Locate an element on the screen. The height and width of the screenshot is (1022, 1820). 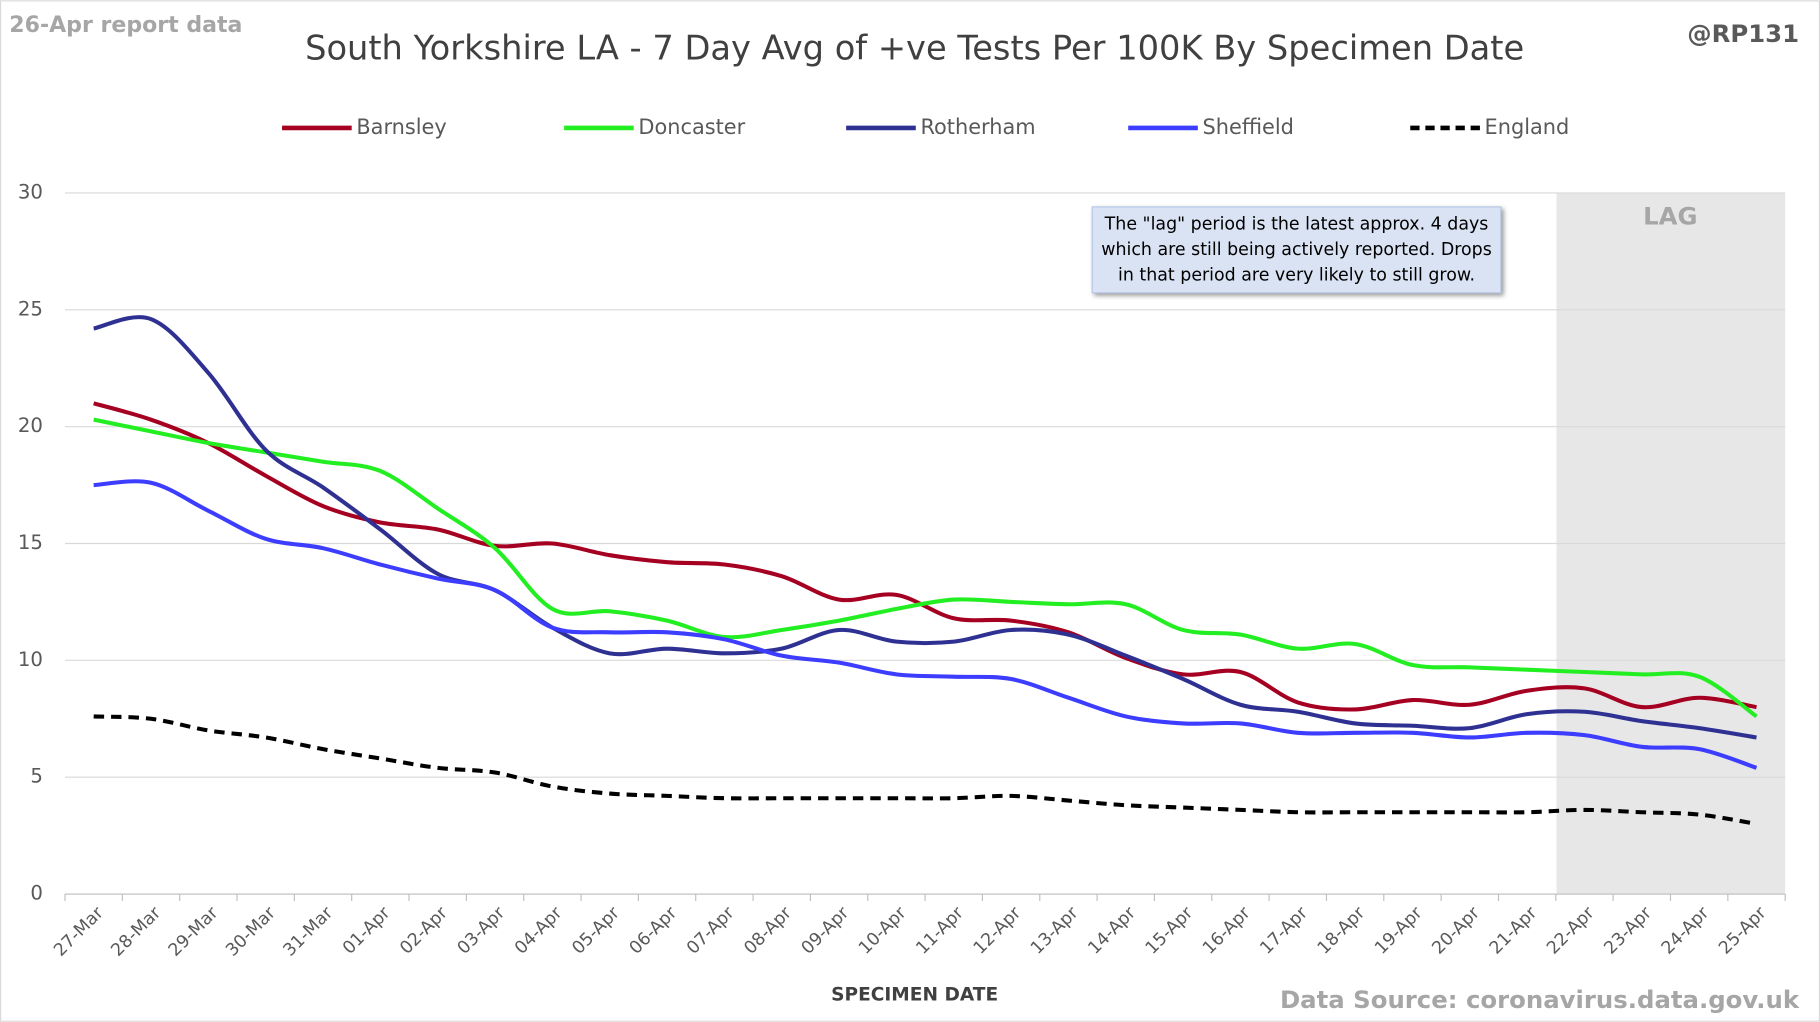
x-axis-label: SPECIMEN DATE is located at coordinates (914, 995).